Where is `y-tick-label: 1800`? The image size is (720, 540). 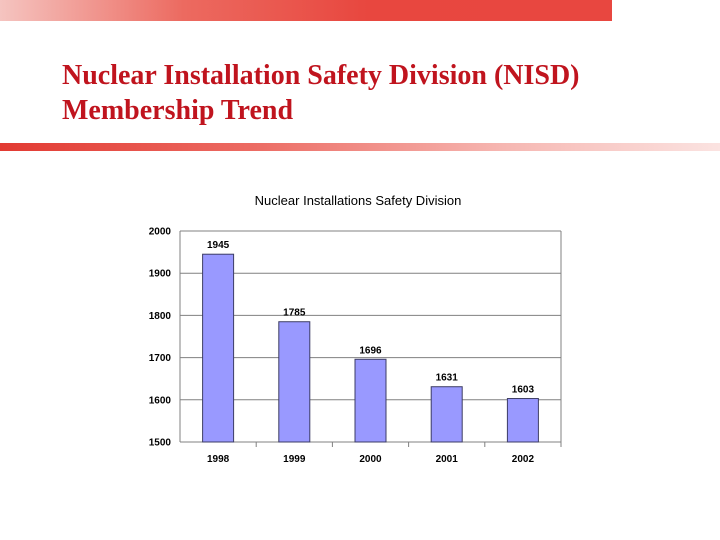
y-tick-label: 1800 is located at coordinates (160, 316).